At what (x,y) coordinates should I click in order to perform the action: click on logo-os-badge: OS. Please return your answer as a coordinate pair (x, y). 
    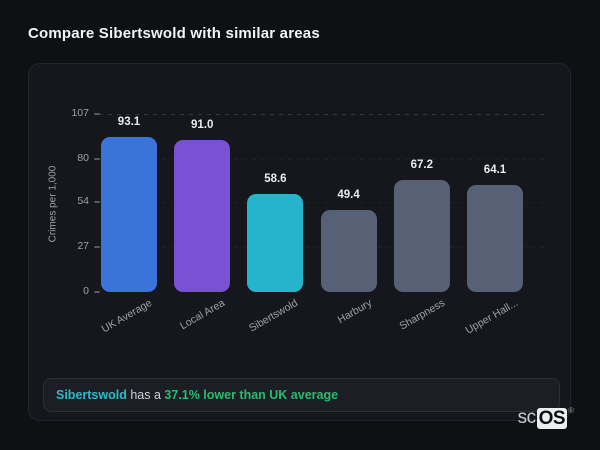
    Looking at the image, I should click on (552, 418).